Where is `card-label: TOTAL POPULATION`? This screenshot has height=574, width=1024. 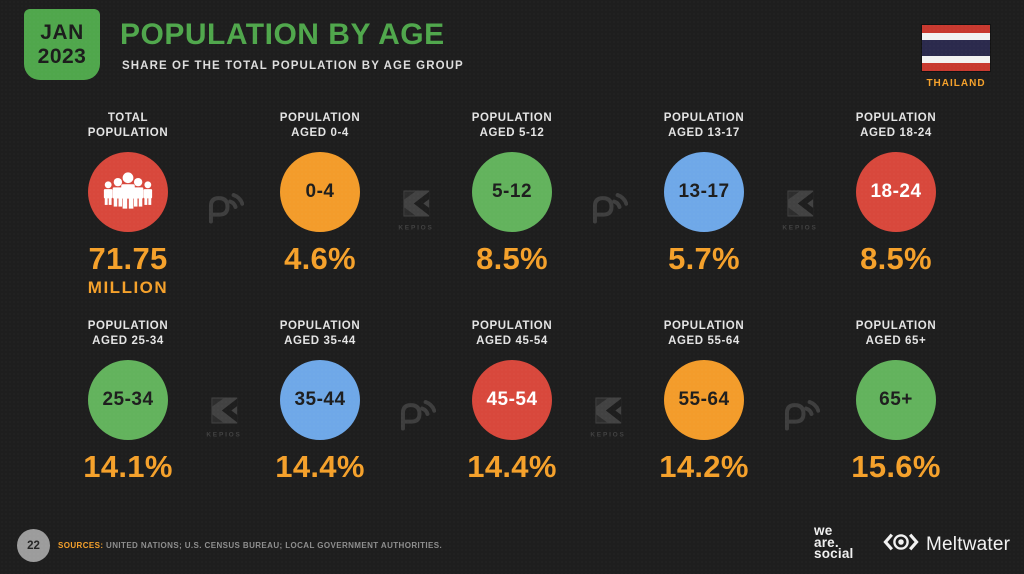 card-label: TOTAL POPULATION is located at coordinates (128, 126).